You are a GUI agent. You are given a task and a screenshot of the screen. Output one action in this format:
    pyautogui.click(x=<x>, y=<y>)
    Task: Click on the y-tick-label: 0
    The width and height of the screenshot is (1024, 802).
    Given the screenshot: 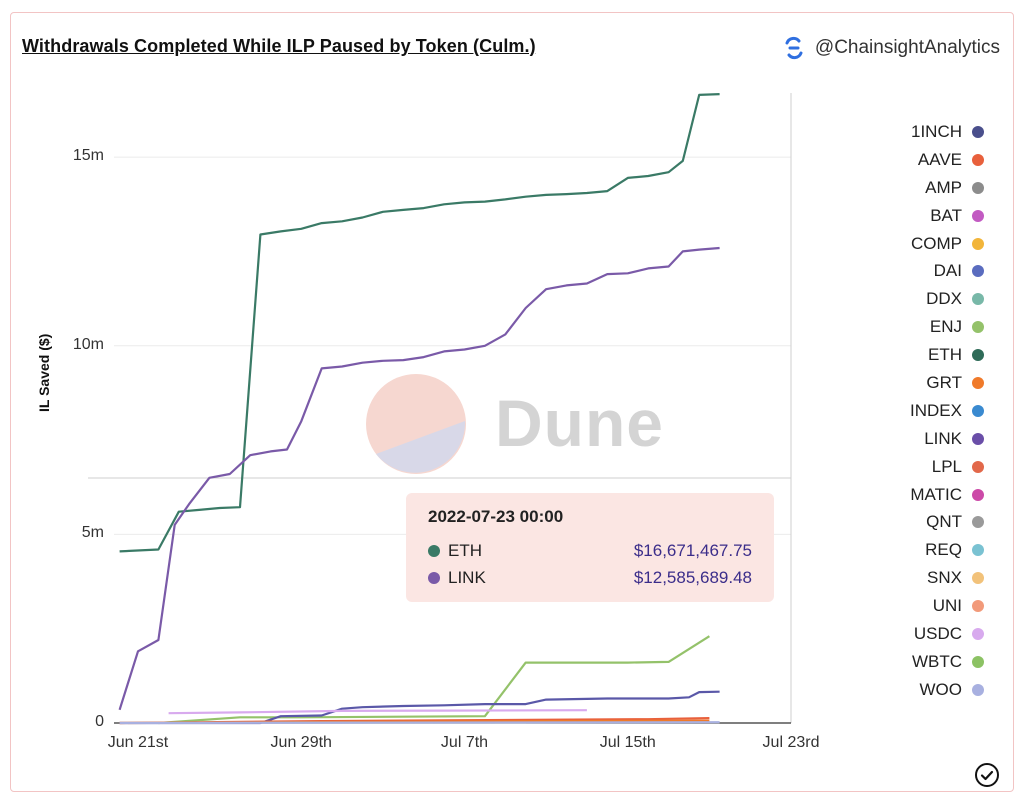 What is the action you would take?
    pyautogui.click(x=99, y=721)
    